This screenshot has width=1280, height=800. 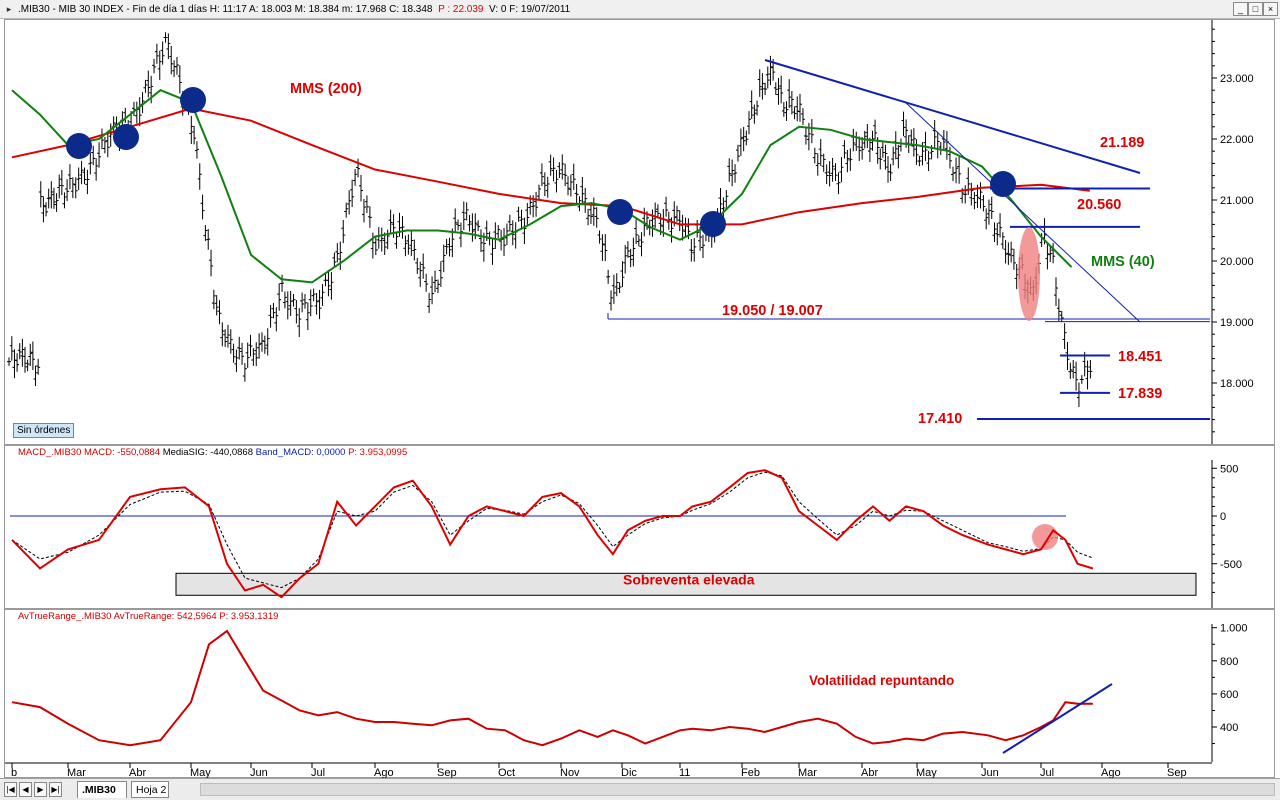 What do you see at coordinates (40, 789) in the screenshot?
I see `next-sheet-icon: ▶` at bounding box center [40, 789].